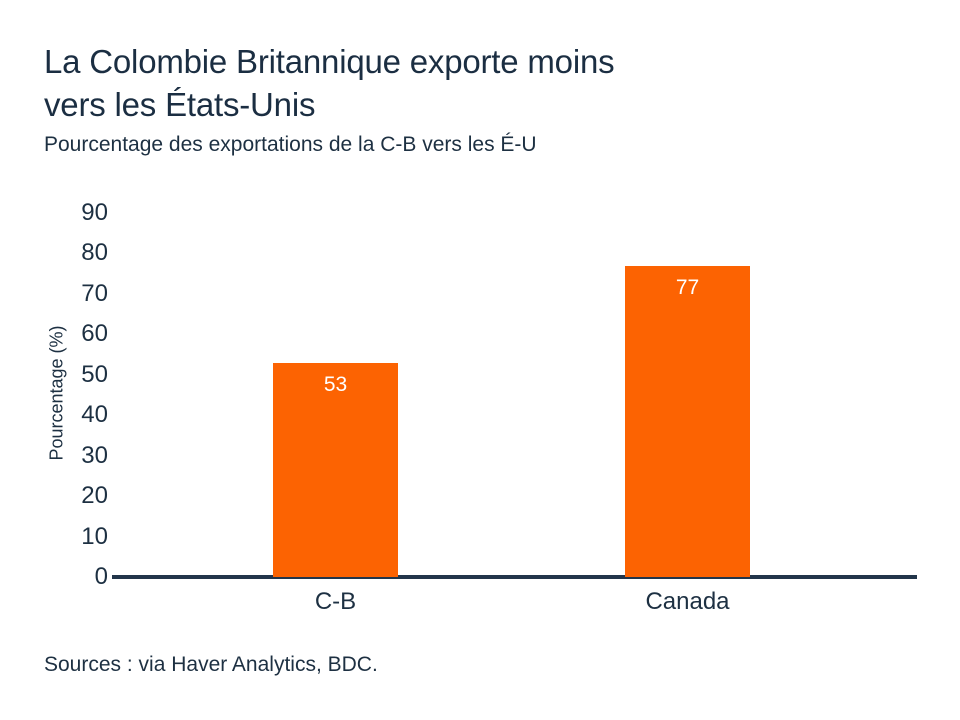 Image resolution: width=960 pixels, height=720 pixels. Describe the element at coordinates (94, 334) in the screenshot. I see `y-tick-label: 60` at that location.